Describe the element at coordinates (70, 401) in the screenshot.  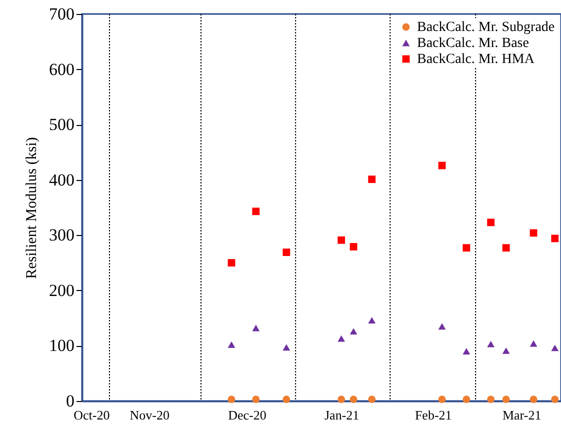
I see `y-tick-label: 0` at that location.